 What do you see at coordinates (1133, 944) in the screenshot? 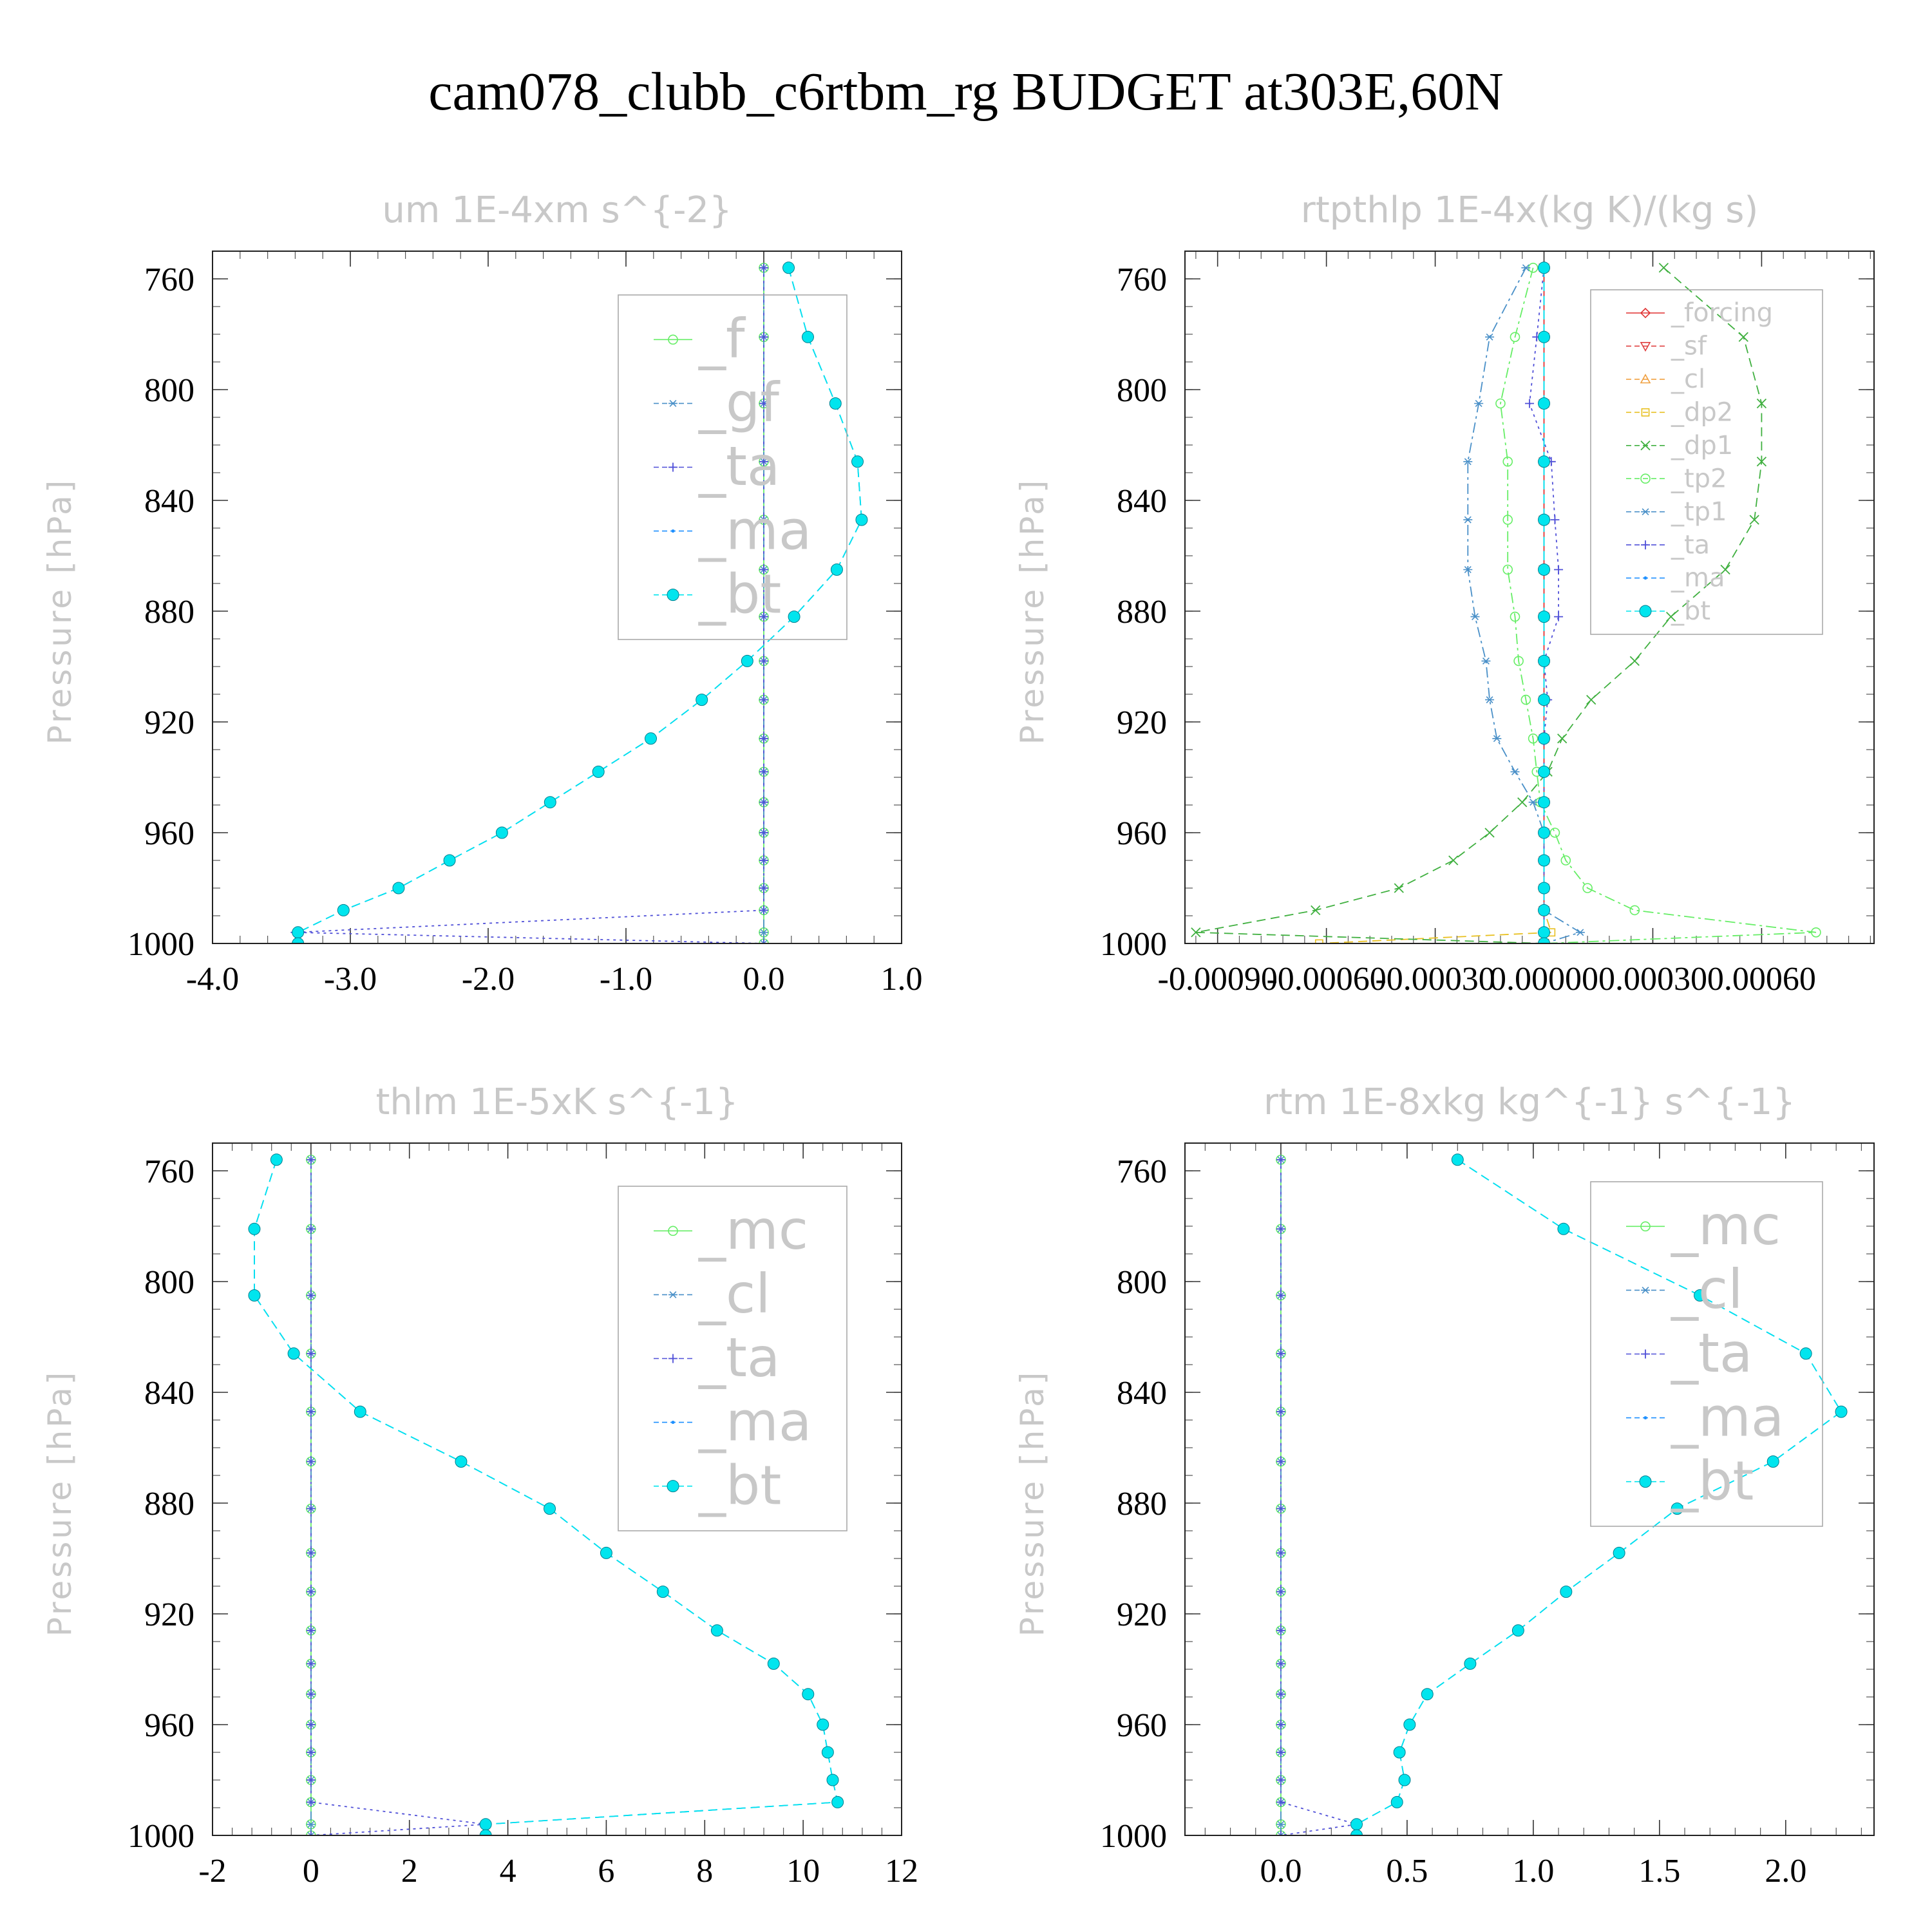
I see `y-tick-label: 1000` at bounding box center [1133, 944].